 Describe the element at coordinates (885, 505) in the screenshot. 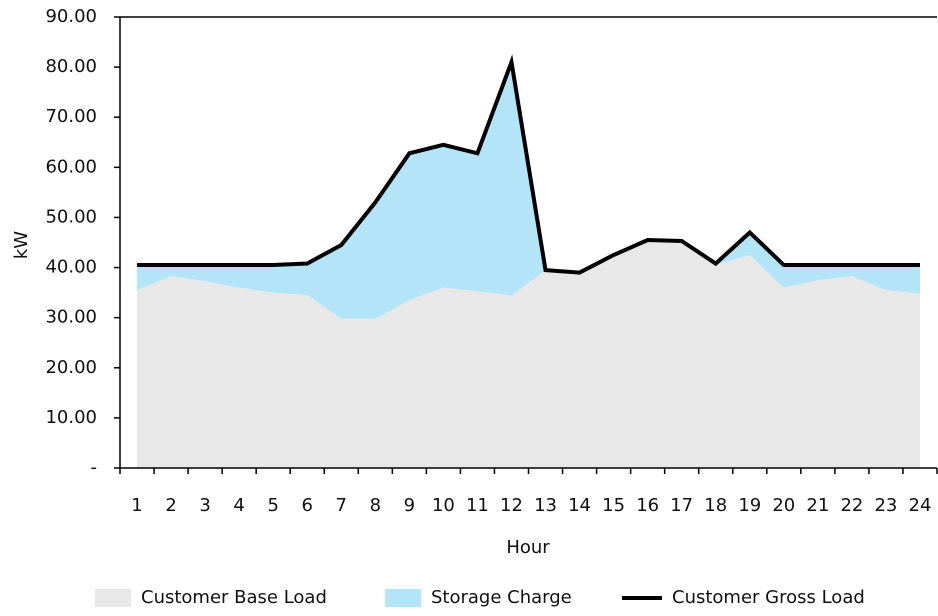

I see `x-tick-label: 23` at that location.